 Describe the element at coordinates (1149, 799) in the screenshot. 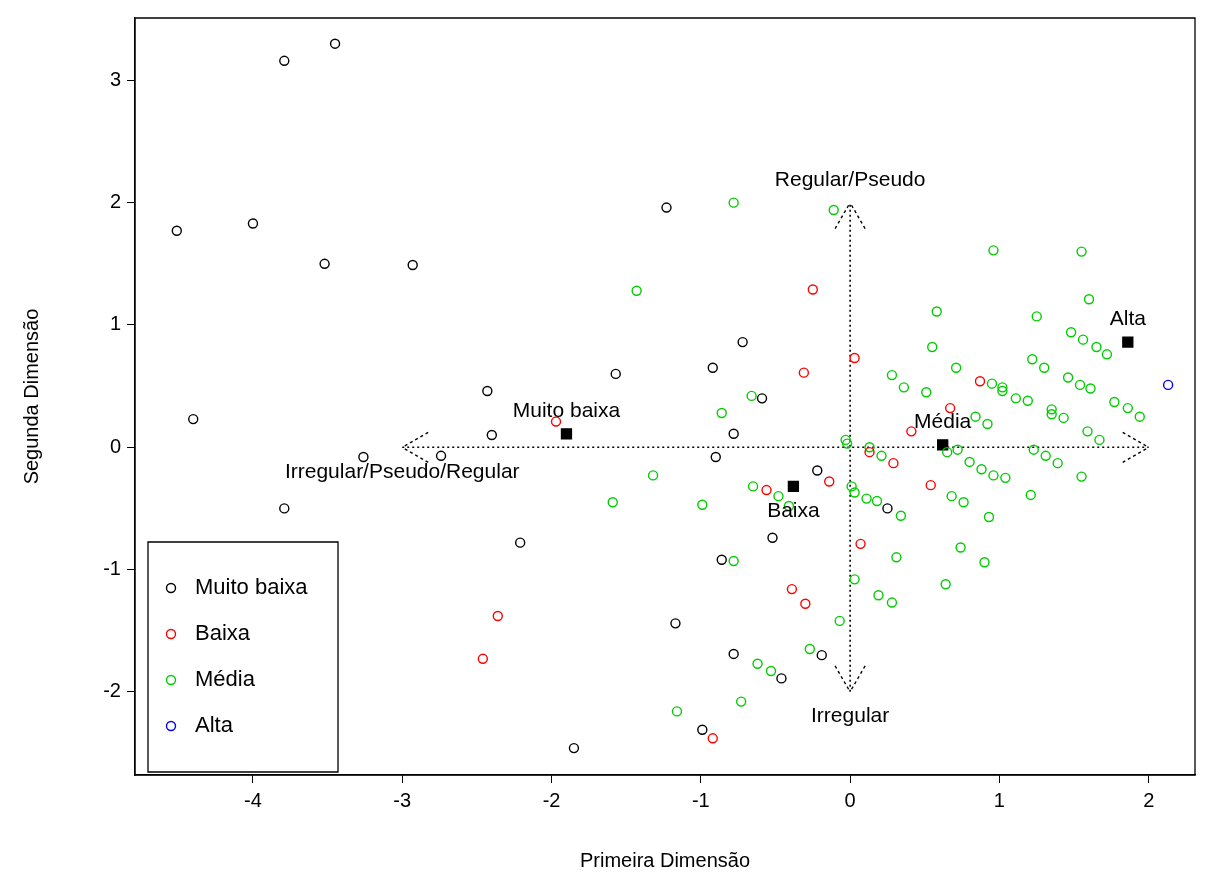

I see `x-tick-label: 2` at that location.